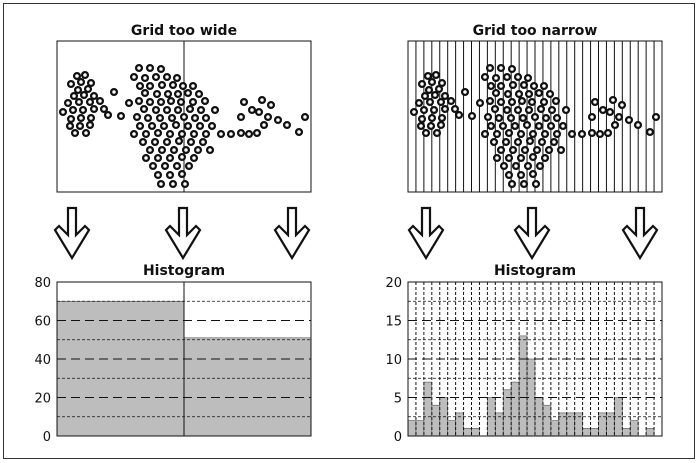  I want to click on y-tick-label: 80, so click(42, 283).